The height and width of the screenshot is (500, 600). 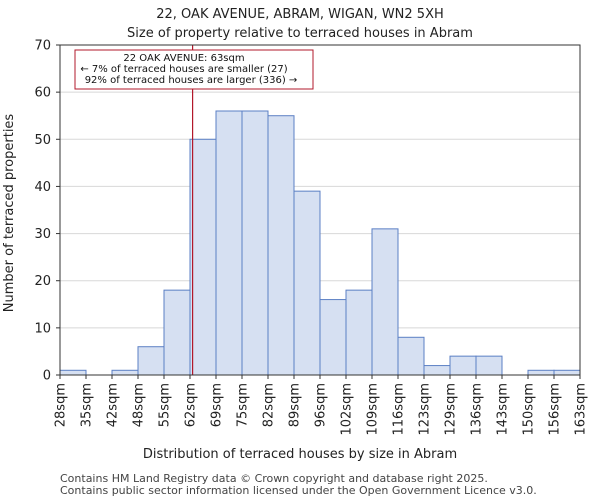 What do you see at coordinates (42, 234) in the screenshot?
I see `y-tick-label-30: 30` at bounding box center [42, 234].